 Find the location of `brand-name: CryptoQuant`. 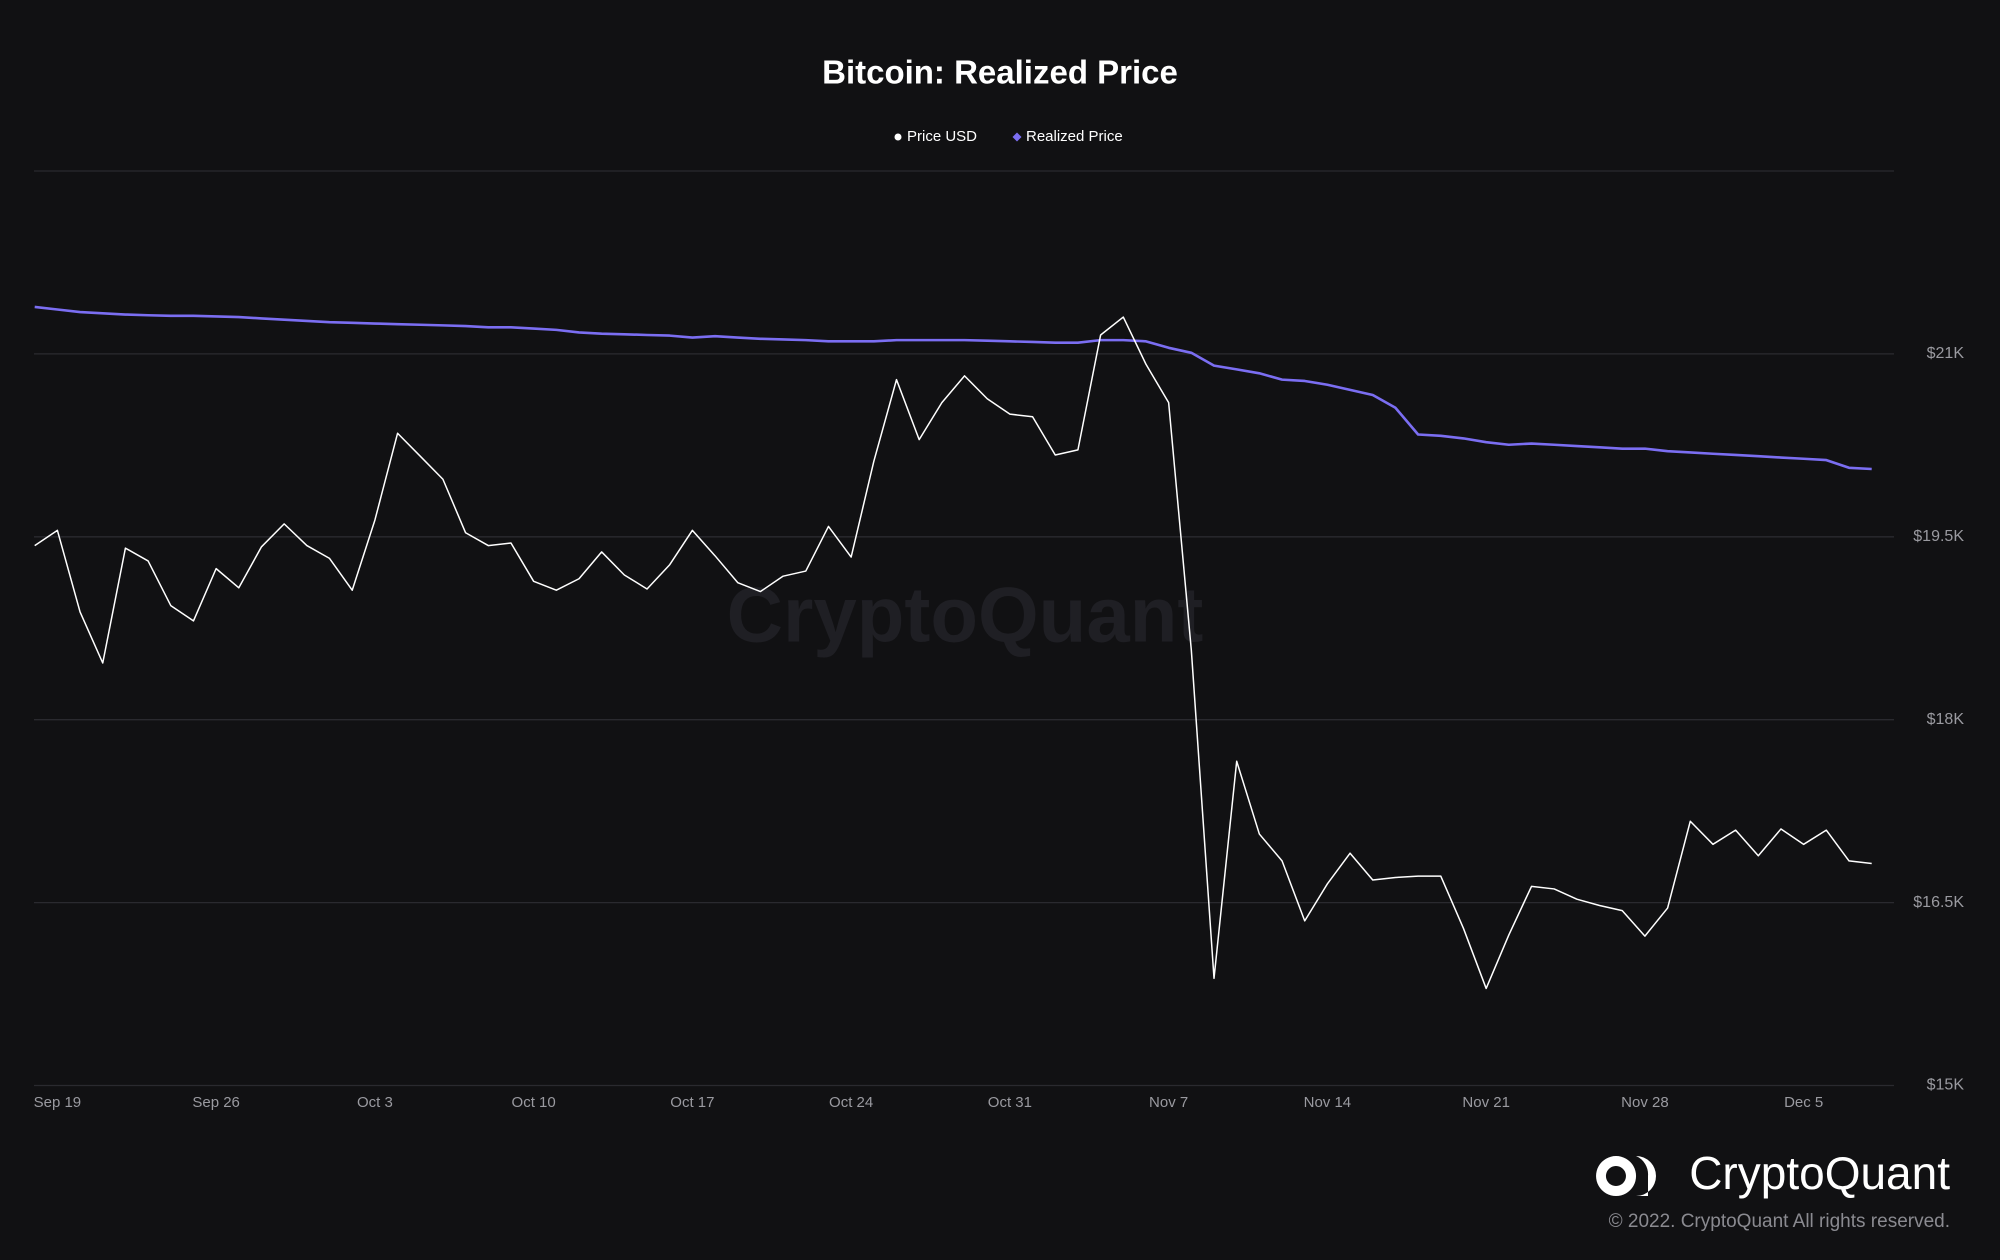

brand-name: CryptoQuant is located at coordinates (1819, 1173).